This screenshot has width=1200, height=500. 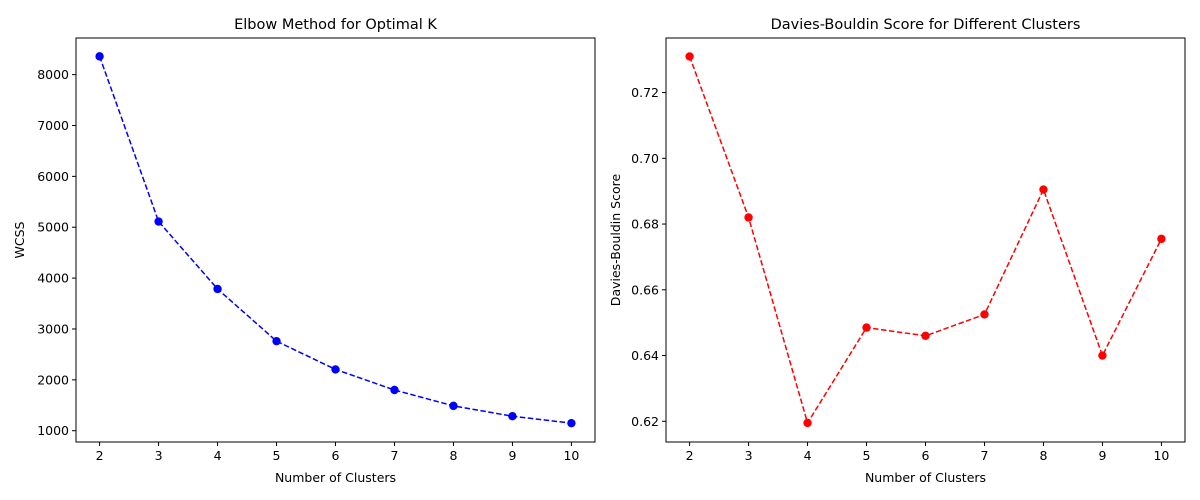 What do you see at coordinates (53, 227) in the screenshot?
I see `y-tick-label: 5000` at bounding box center [53, 227].